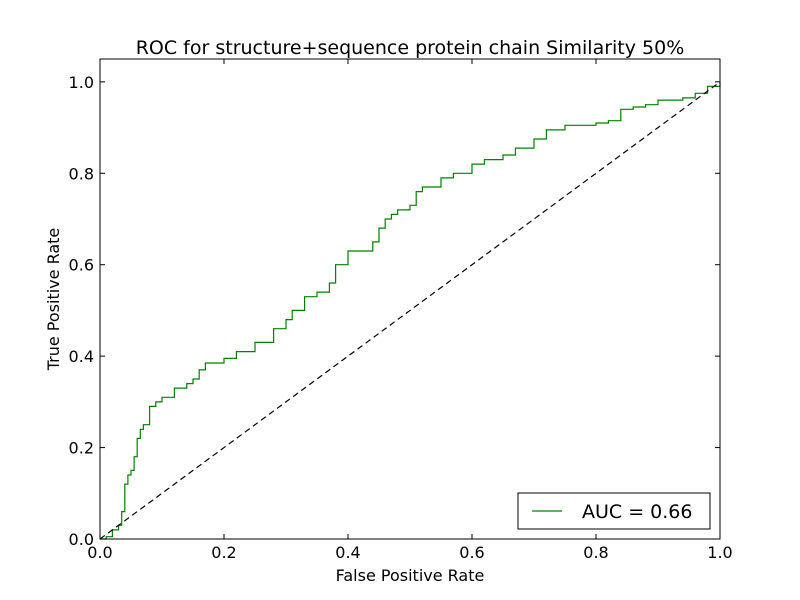 The width and height of the screenshot is (800, 600). What do you see at coordinates (347, 552) in the screenshot?
I see `x-tick-label: 0.4` at bounding box center [347, 552].